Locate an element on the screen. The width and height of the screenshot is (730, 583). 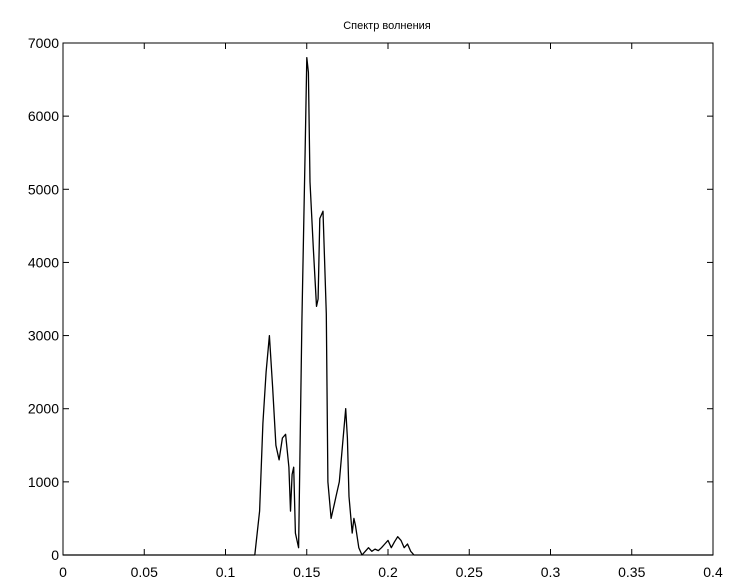
y-tick-label: 0 is located at coordinates (55, 555).